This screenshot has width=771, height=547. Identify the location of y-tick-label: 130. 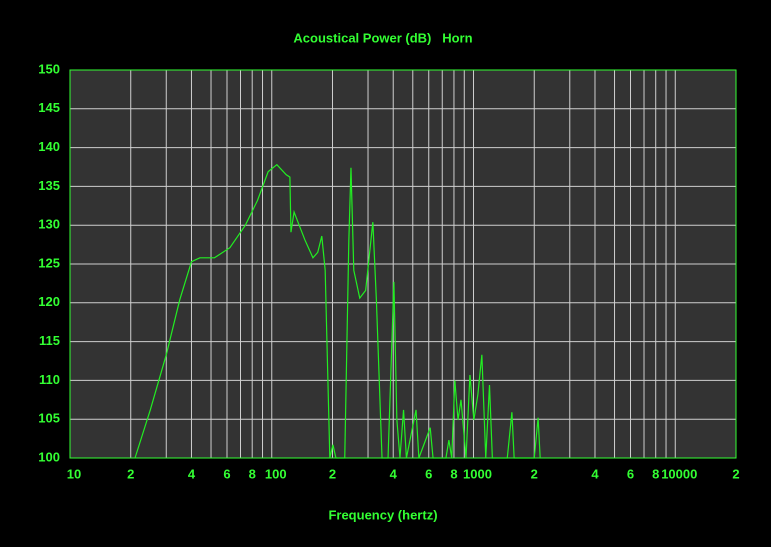
(49, 224).